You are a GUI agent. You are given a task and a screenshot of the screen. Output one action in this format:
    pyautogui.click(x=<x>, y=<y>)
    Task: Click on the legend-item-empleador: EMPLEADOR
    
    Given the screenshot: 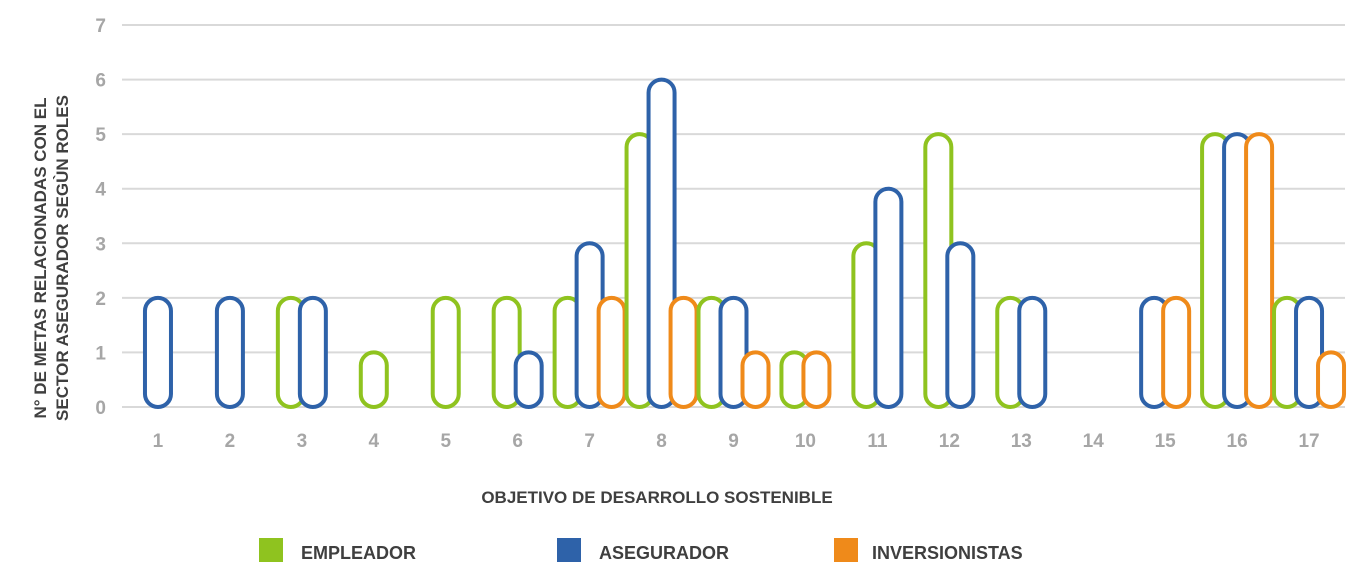 What is the action you would take?
    pyautogui.click(x=337, y=550)
    